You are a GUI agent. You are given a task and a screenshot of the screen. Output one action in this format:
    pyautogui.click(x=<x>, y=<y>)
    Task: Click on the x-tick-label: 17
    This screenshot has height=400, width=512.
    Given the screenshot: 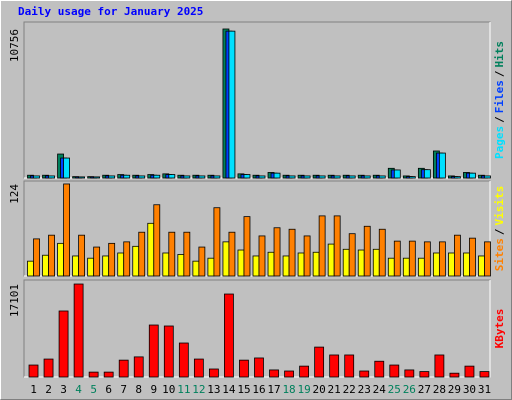 What is the action you would take?
    pyautogui.click(x=273, y=389)
    